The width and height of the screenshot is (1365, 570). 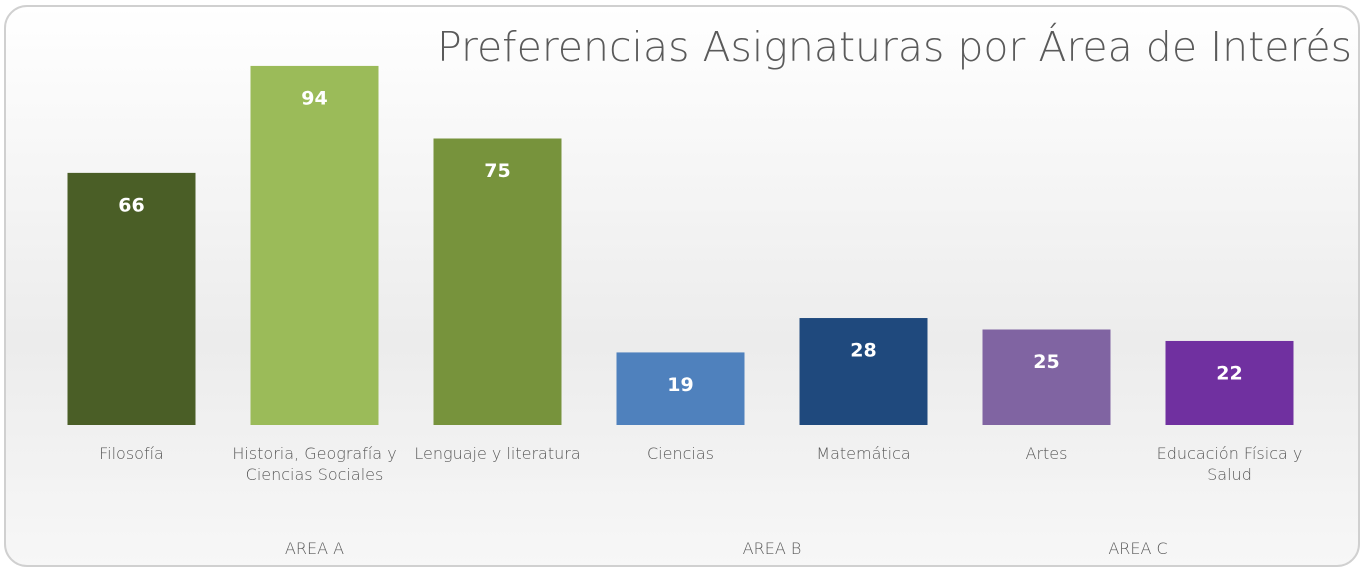 What do you see at coordinates (680, 385) in the screenshot?
I see `data-label: 19` at bounding box center [680, 385].